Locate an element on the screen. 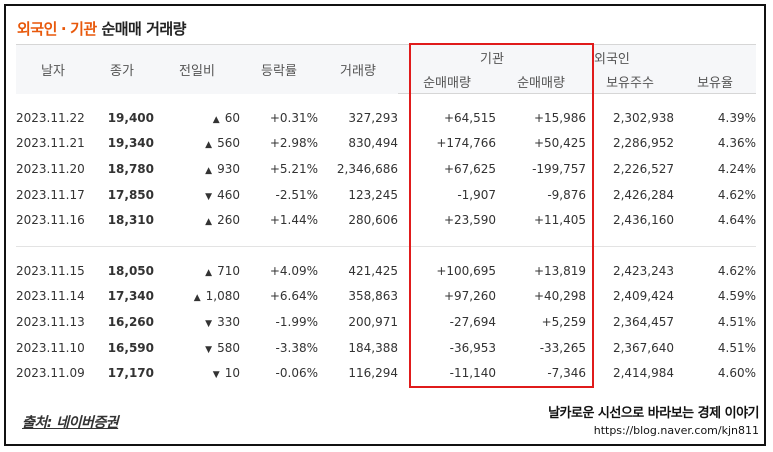 The image size is (773, 452). table-title: 외국인 · 기관 순매매 거래량 is located at coordinates (101, 28).